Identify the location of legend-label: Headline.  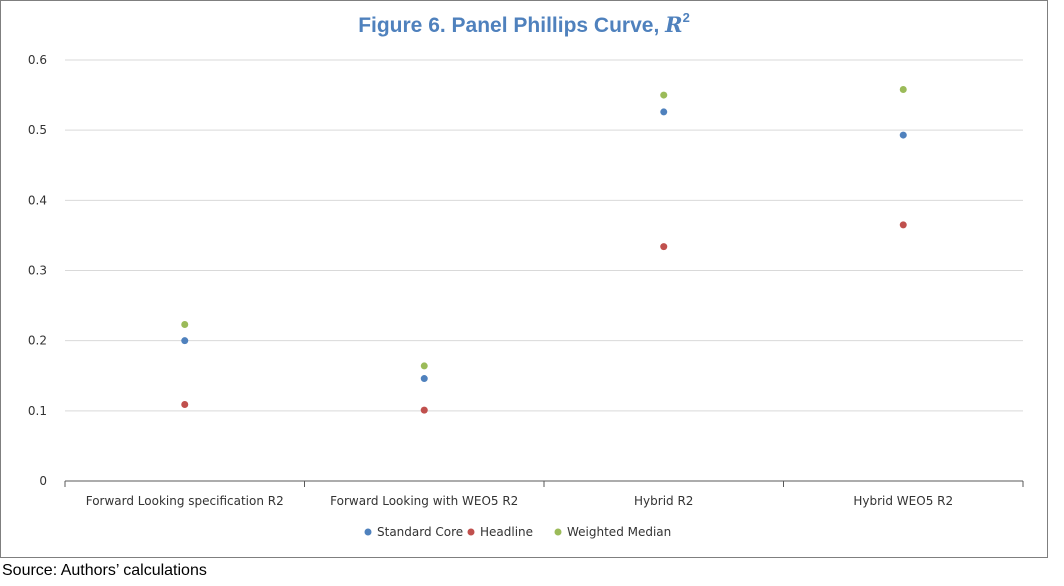
(506, 532).